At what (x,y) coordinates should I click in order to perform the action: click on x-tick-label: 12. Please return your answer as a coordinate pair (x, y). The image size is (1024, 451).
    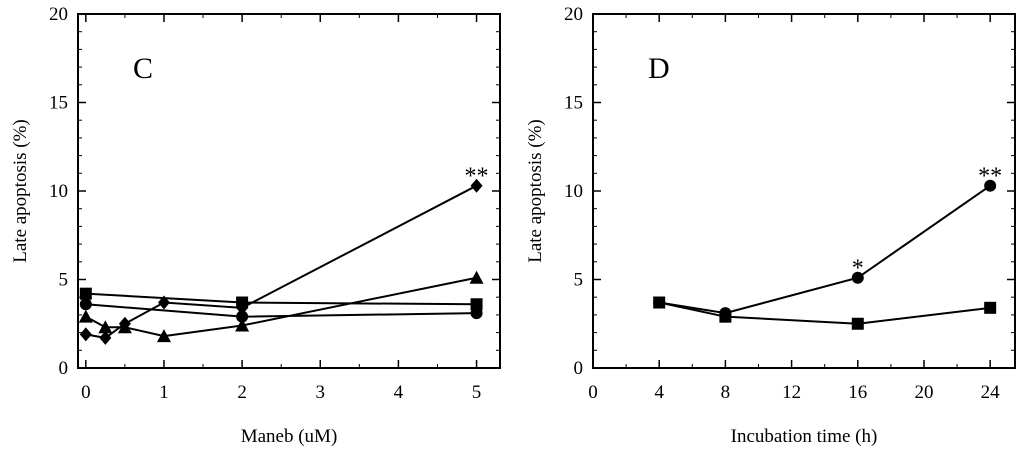
    Looking at the image, I should click on (791, 392).